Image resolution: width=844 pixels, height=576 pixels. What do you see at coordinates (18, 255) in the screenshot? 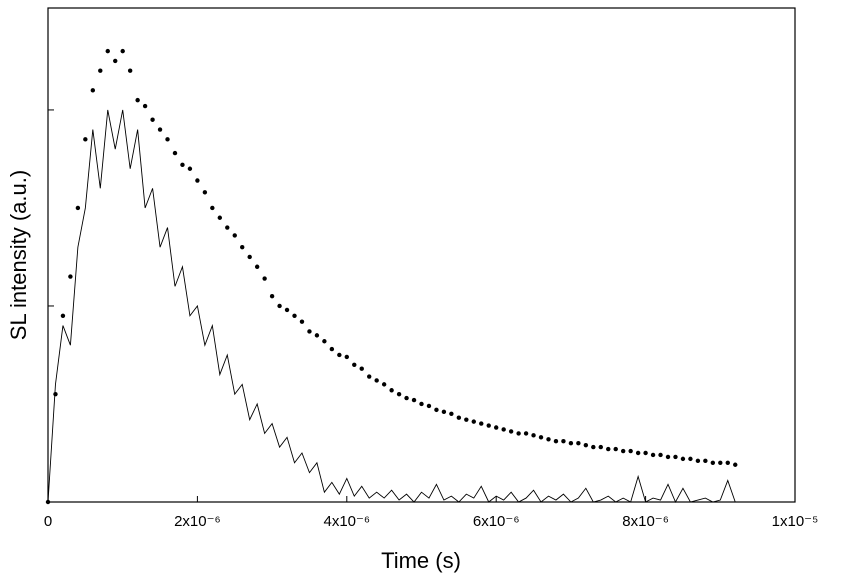
I see `y-axis-title: SL intensity (a.u.)` at bounding box center [18, 255].